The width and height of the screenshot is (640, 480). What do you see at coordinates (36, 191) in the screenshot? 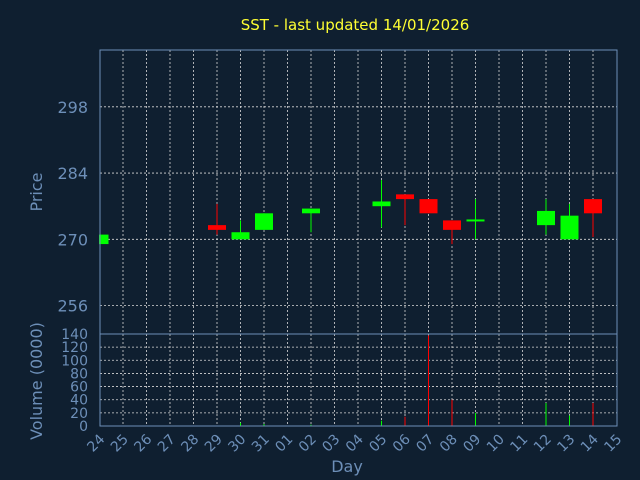
I see `price-axis-label: Price` at bounding box center [36, 191].